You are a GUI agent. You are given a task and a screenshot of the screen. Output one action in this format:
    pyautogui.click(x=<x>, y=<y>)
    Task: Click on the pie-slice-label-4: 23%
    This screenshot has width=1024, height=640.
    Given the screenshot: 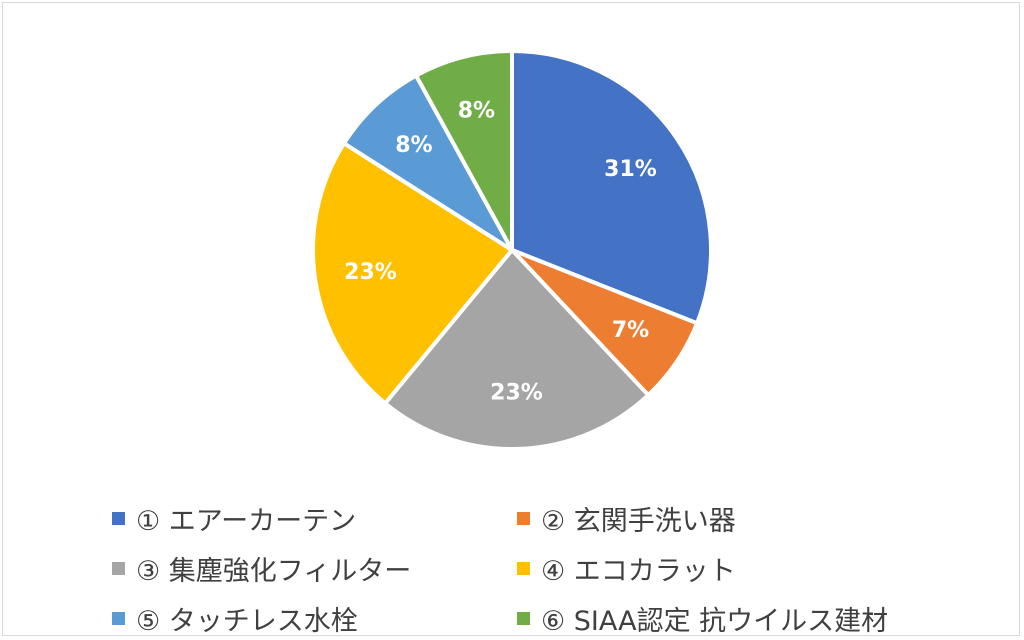 What is the action you would take?
    pyautogui.click(x=370, y=272)
    